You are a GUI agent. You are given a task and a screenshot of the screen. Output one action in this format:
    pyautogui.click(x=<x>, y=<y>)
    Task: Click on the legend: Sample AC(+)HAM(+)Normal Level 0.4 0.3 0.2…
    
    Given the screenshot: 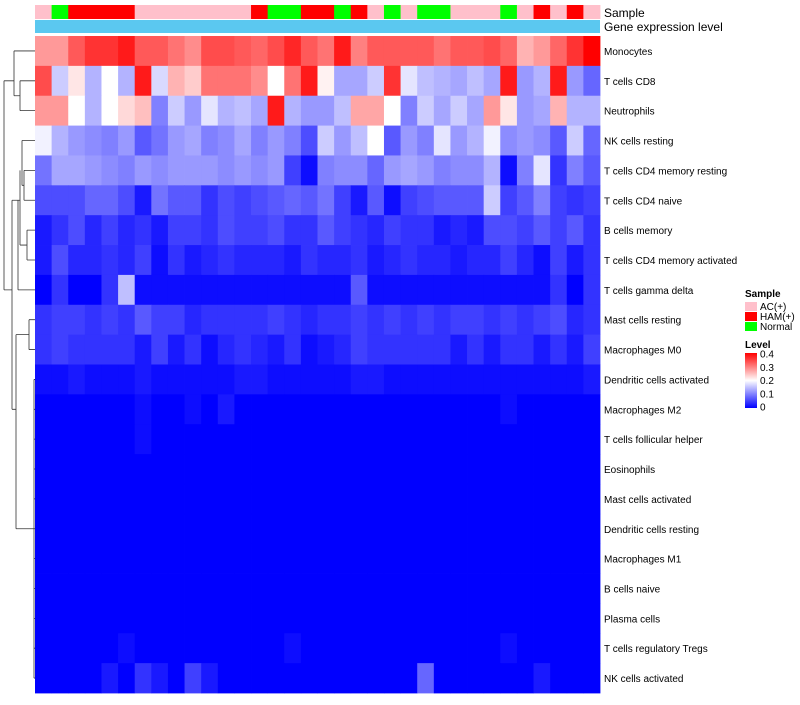 What is the action you would take?
    pyautogui.click(x=770, y=351)
    